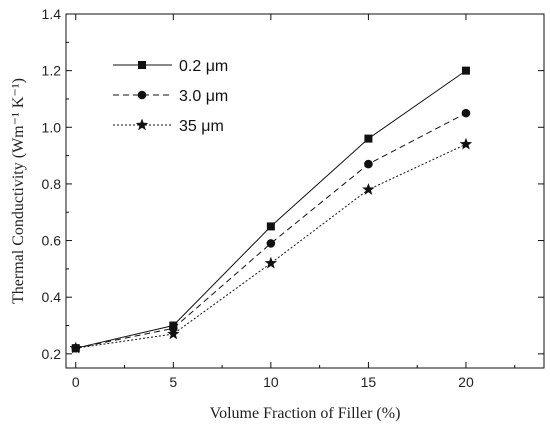  What do you see at coordinates (52, 297) in the screenshot?
I see `y-tick-label: 0.4` at bounding box center [52, 297].